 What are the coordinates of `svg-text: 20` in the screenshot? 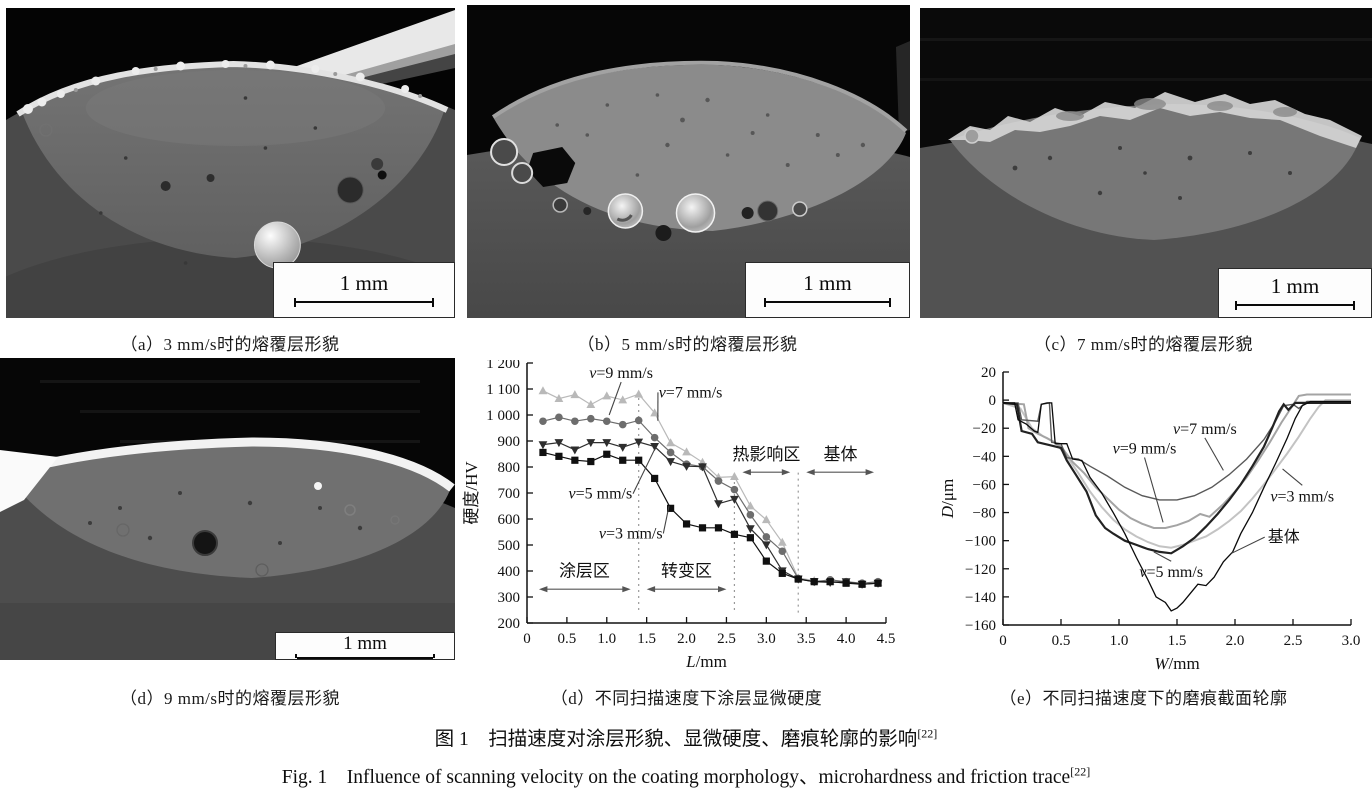 It's located at (988, 373).